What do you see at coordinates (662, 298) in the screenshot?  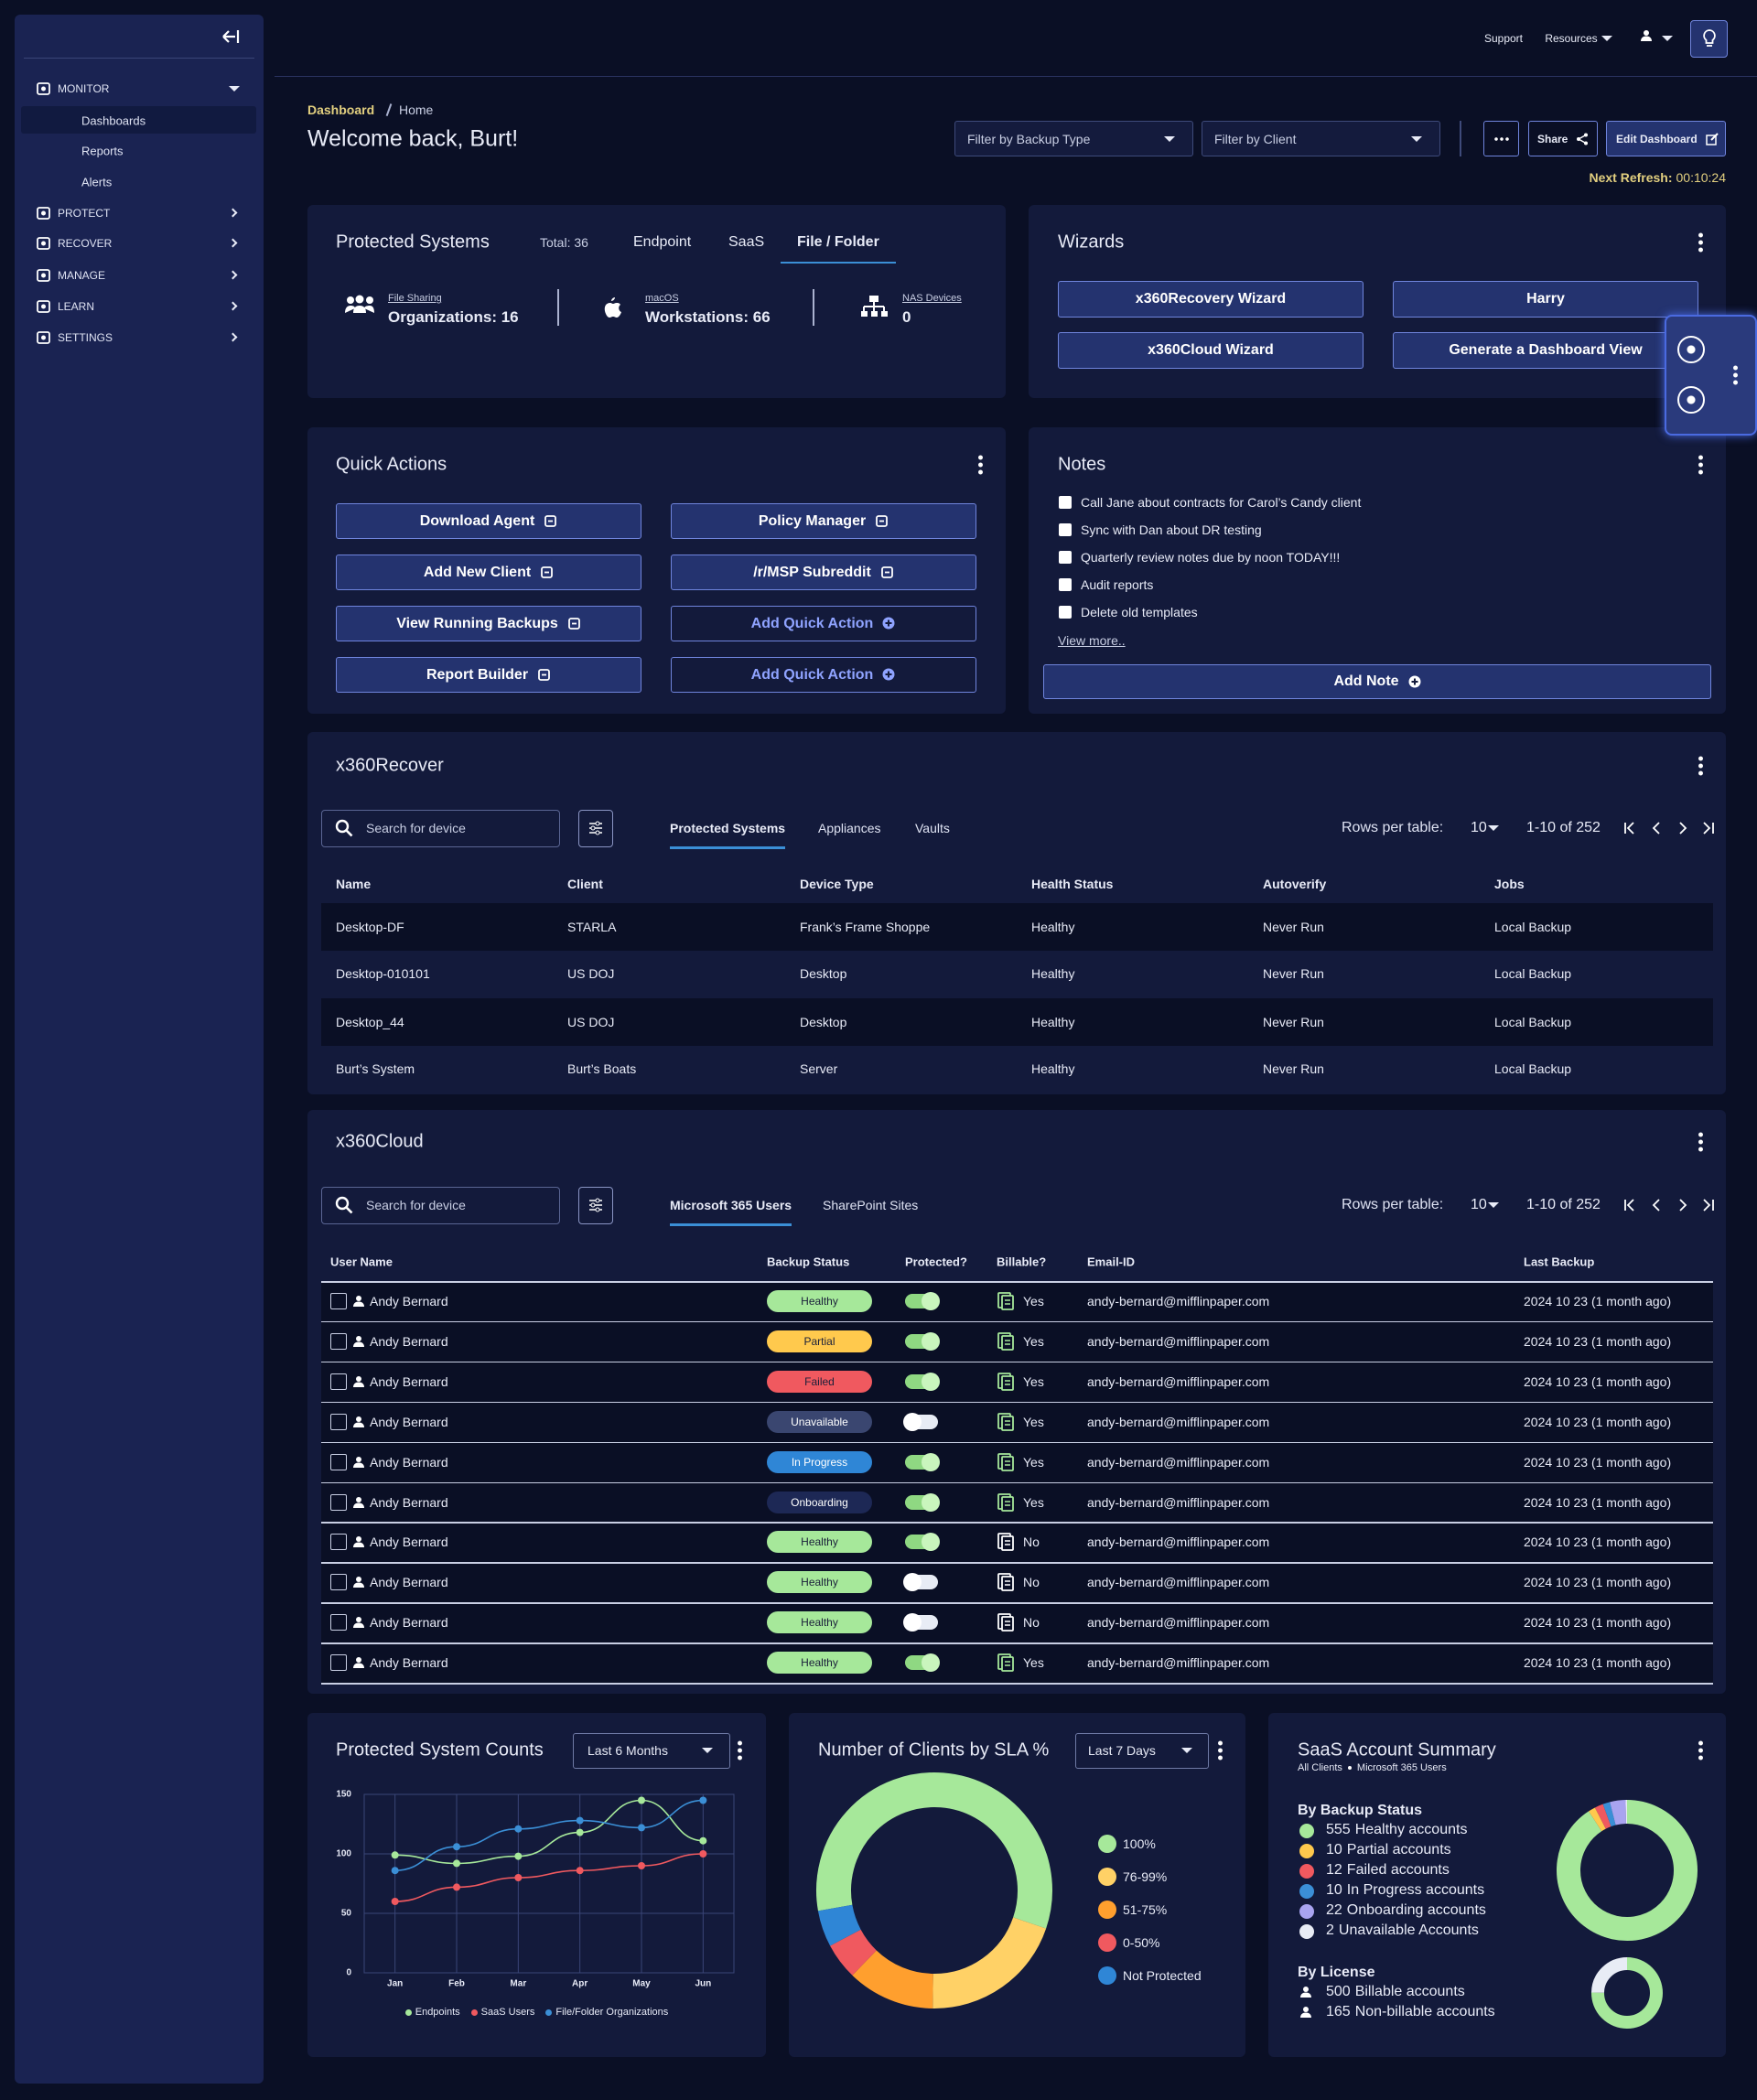 I see `stat-caption: macOS` at bounding box center [662, 298].